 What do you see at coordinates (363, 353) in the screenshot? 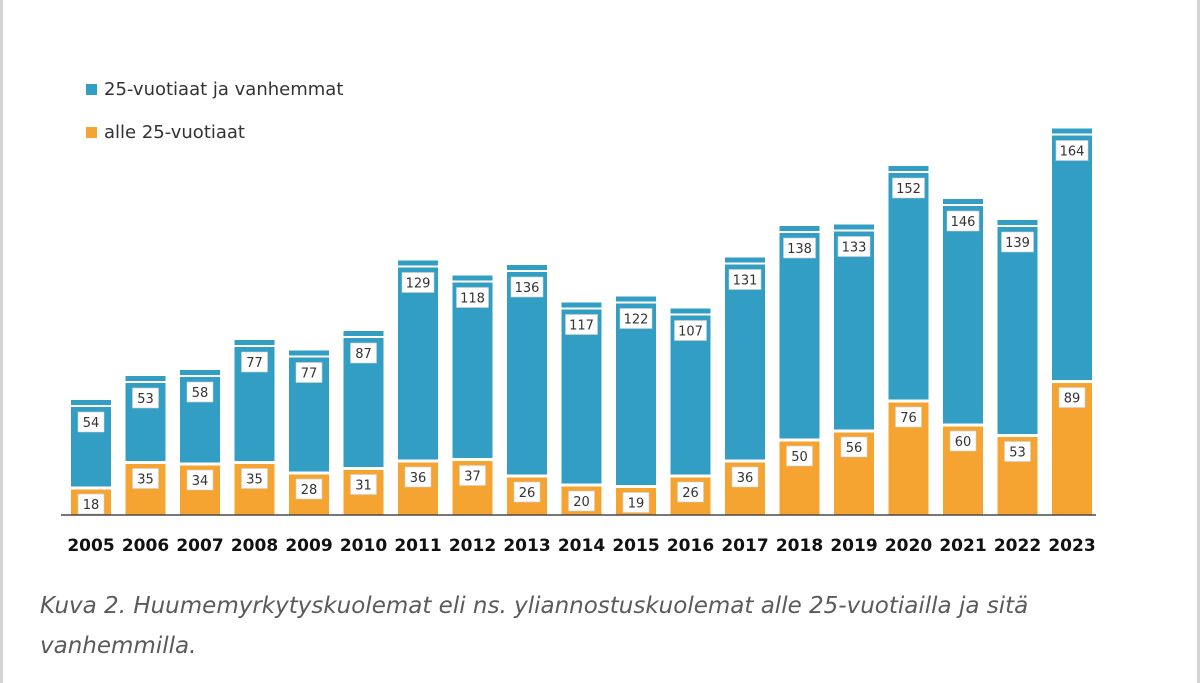
I see `value-label-25plus-2010-box` at bounding box center [363, 353].